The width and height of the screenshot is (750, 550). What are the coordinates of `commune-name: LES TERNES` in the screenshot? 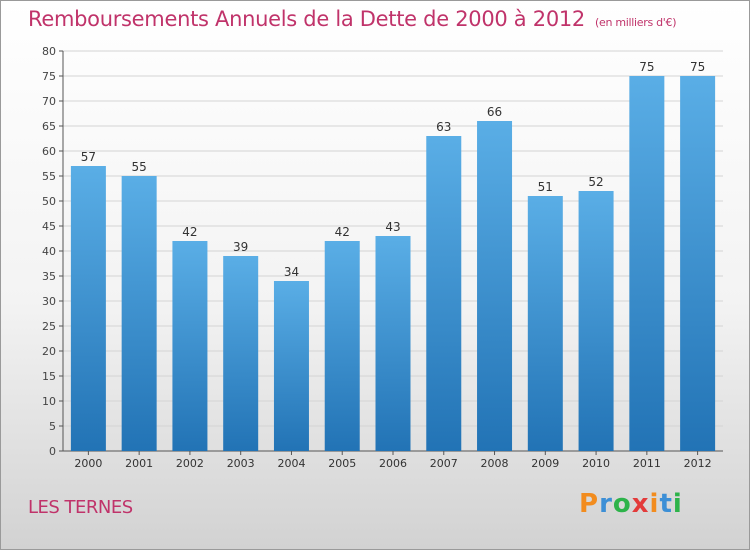 It's located at (80, 507).